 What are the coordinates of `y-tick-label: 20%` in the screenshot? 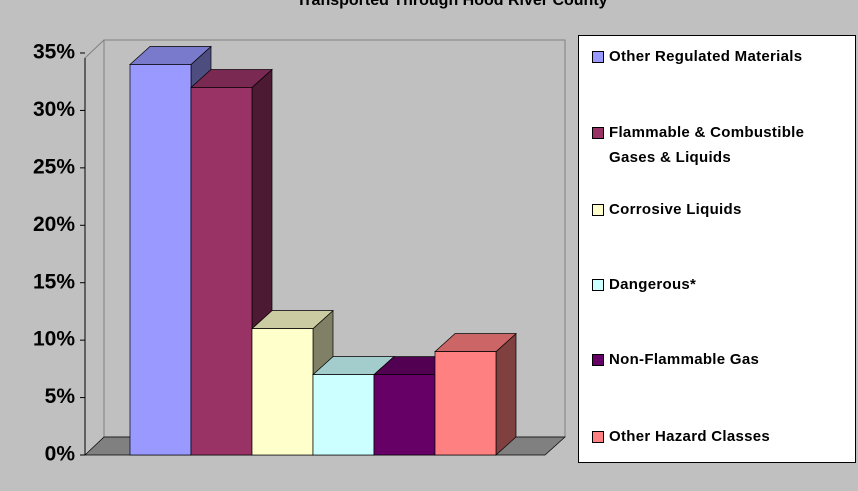 It's located at (54, 224).